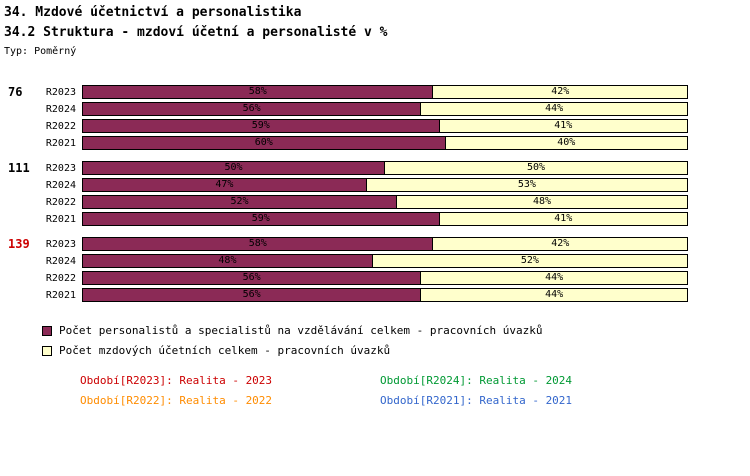 The image size is (750, 476). What do you see at coordinates (19, 244) in the screenshot?
I see `group-total-label: 139` at bounding box center [19, 244].